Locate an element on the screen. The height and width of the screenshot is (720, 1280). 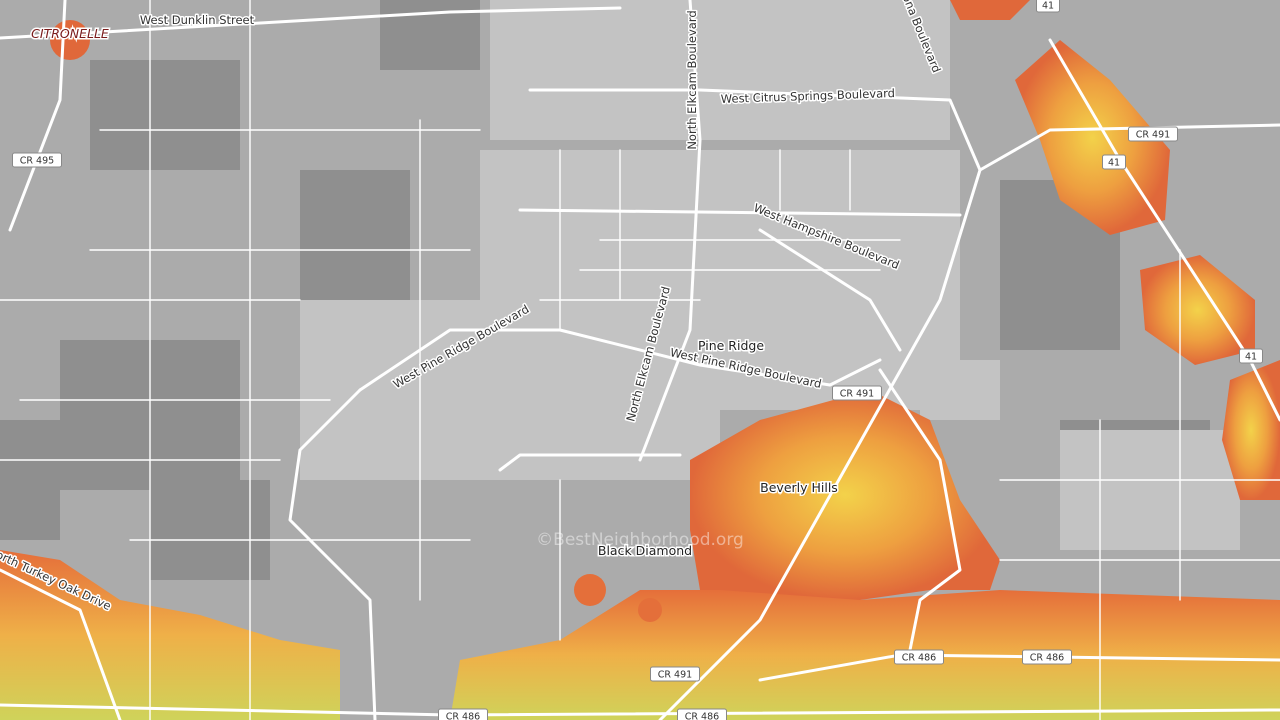
road-label: West Dunklin Street is located at coordinates (197, 20).